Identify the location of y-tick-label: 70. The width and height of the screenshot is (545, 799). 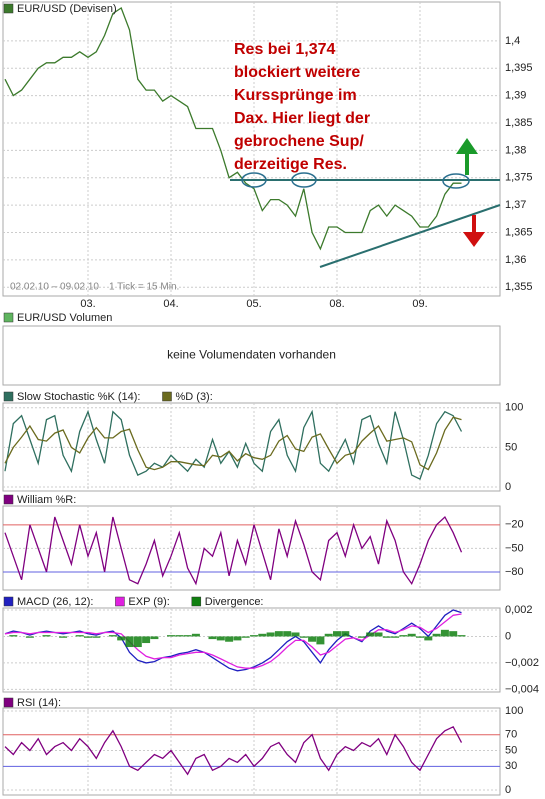
(511, 735).